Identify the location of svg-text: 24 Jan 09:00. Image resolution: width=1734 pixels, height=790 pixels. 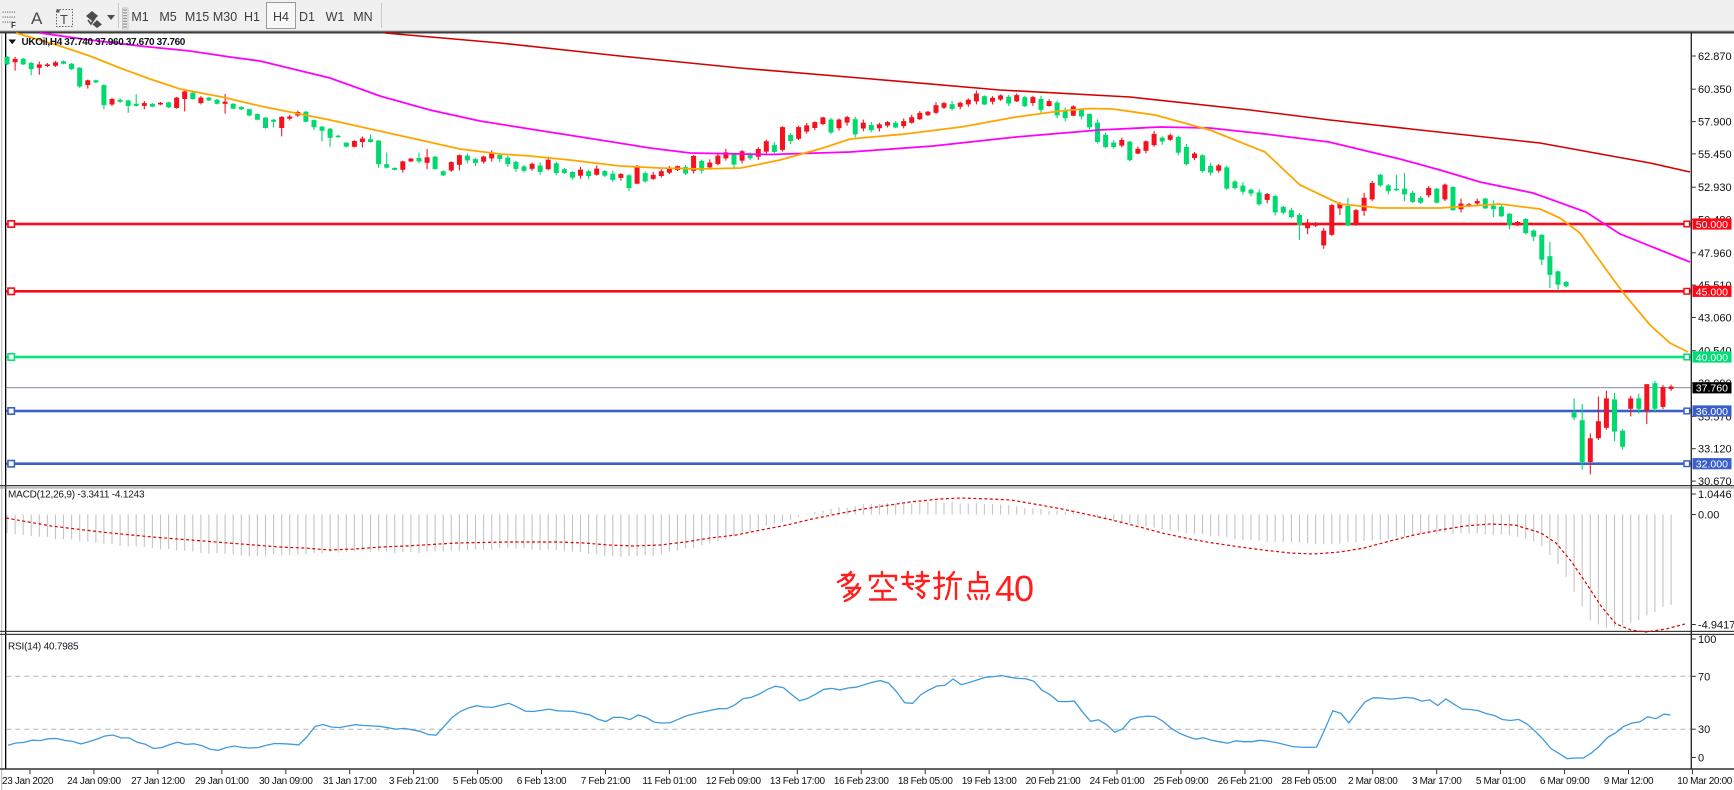
(94, 781).